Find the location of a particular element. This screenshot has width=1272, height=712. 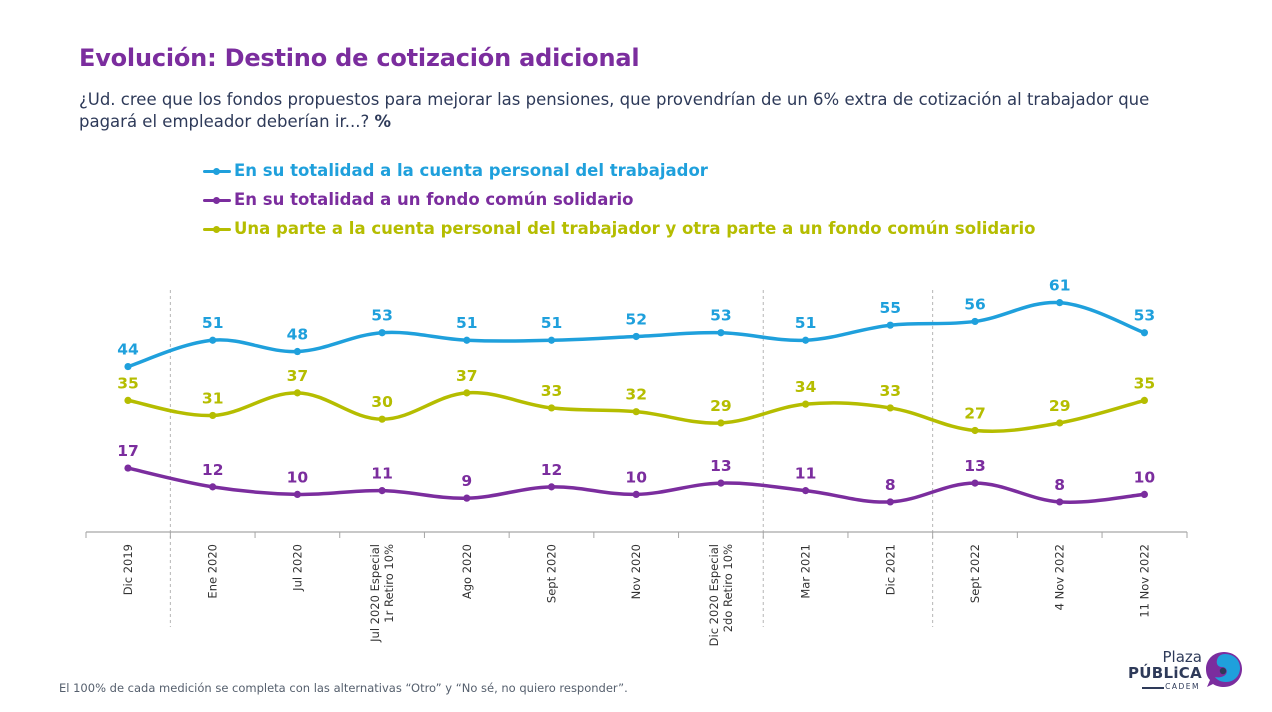

plaza-publica-cadem-logo: Plaza PÚBLiCA CADEM is located at coordinates (1189, 671).